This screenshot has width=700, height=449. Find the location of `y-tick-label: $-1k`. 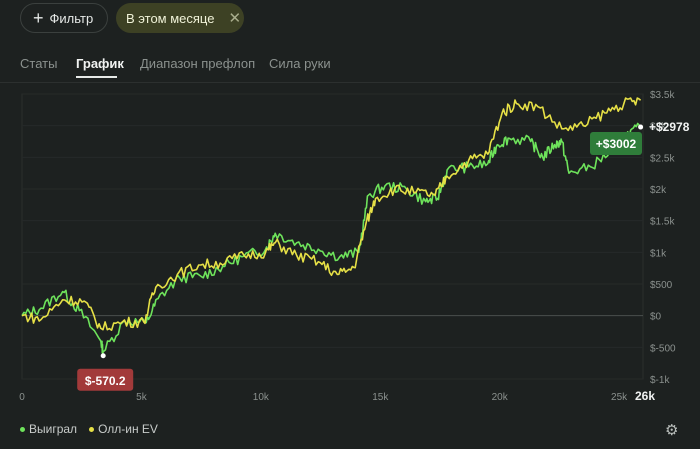

y-tick-label: $-1k is located at coordinates (660, 380).